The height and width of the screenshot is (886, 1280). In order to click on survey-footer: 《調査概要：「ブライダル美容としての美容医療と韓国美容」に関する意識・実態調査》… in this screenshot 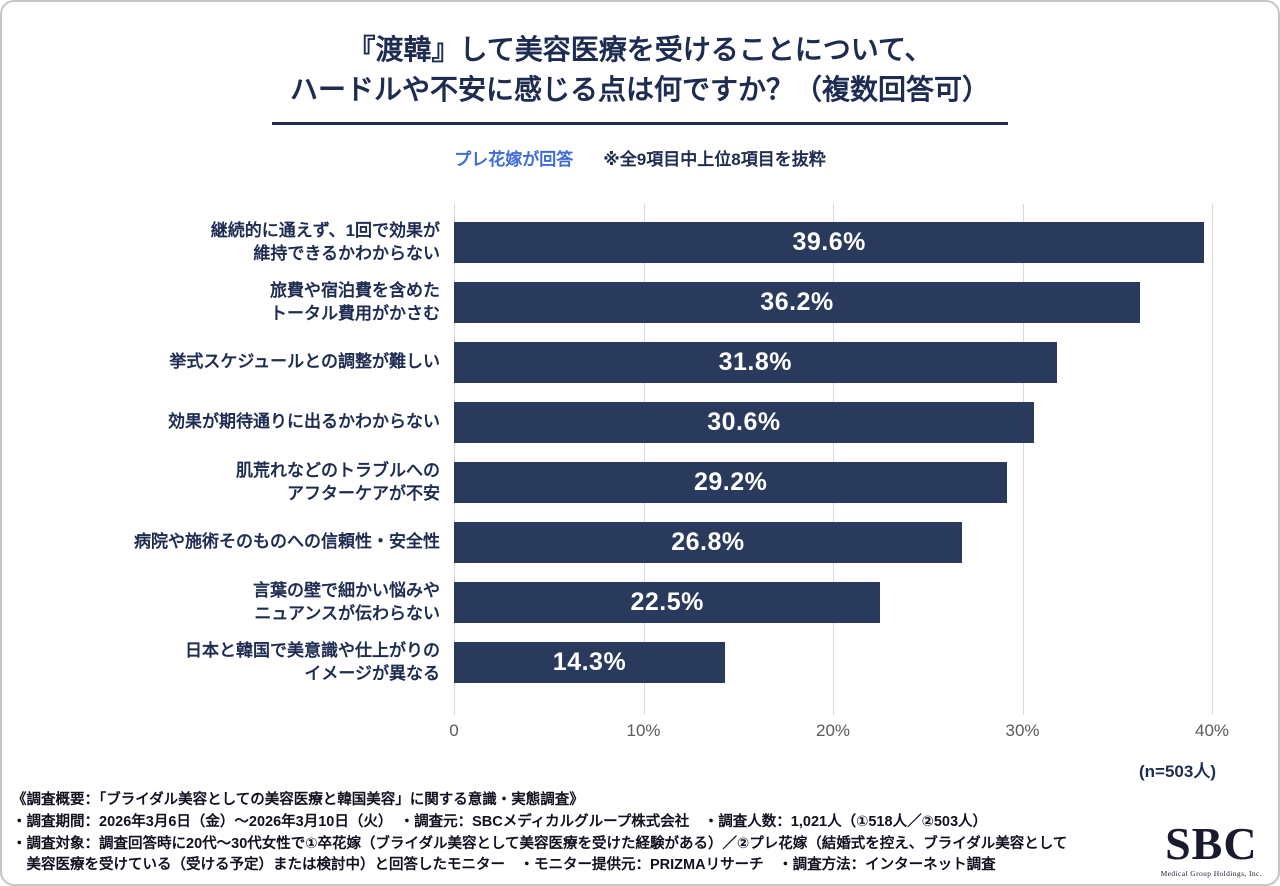, I will do `click(640, 833)`.